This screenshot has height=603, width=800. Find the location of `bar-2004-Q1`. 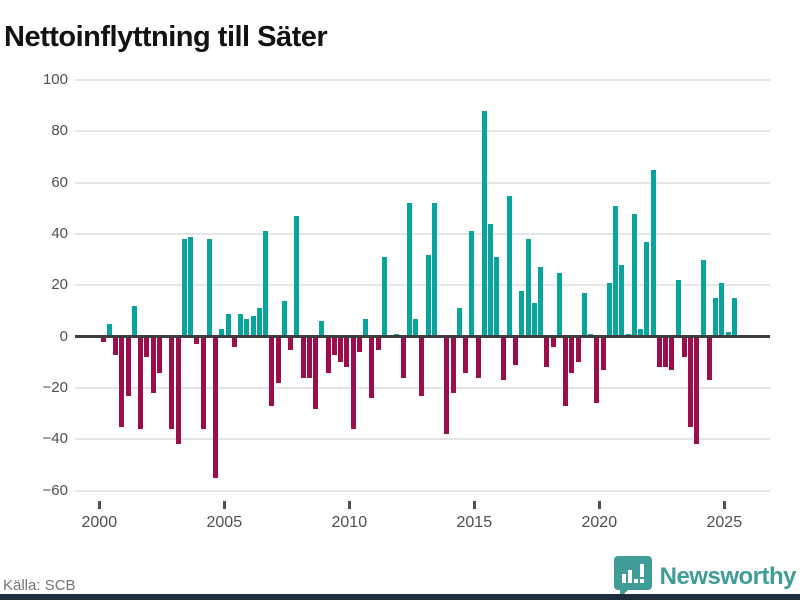

bar-2004-Q1 is located at coordinates (203, 383).